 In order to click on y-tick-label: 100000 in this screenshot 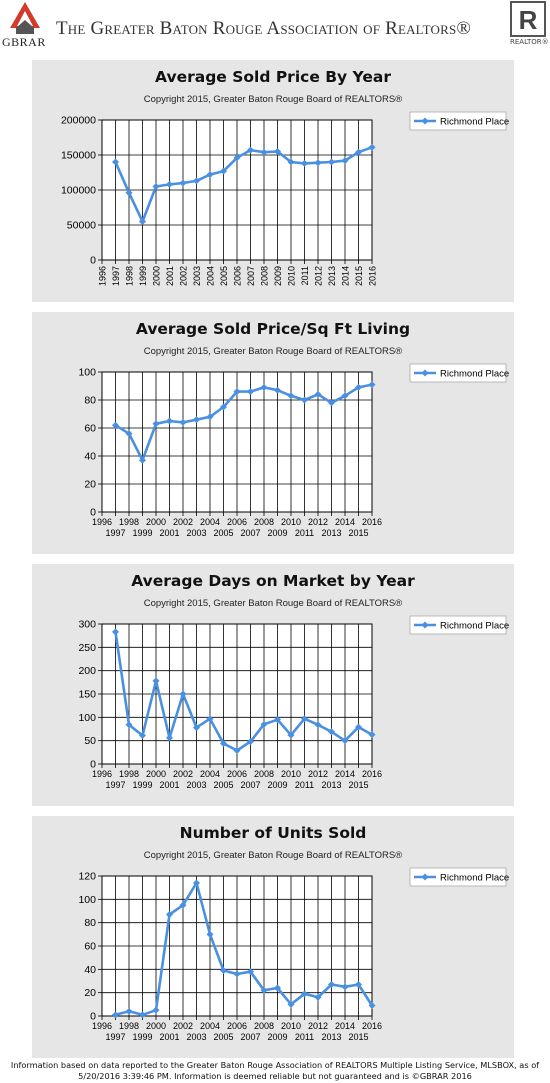, I will do `click(78, 191)`.